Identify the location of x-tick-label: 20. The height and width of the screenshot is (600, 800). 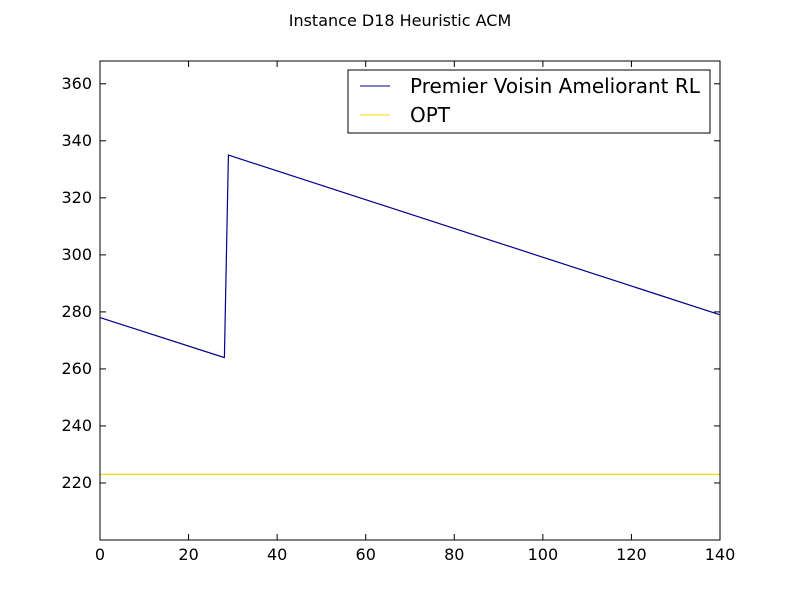
(188, 554).